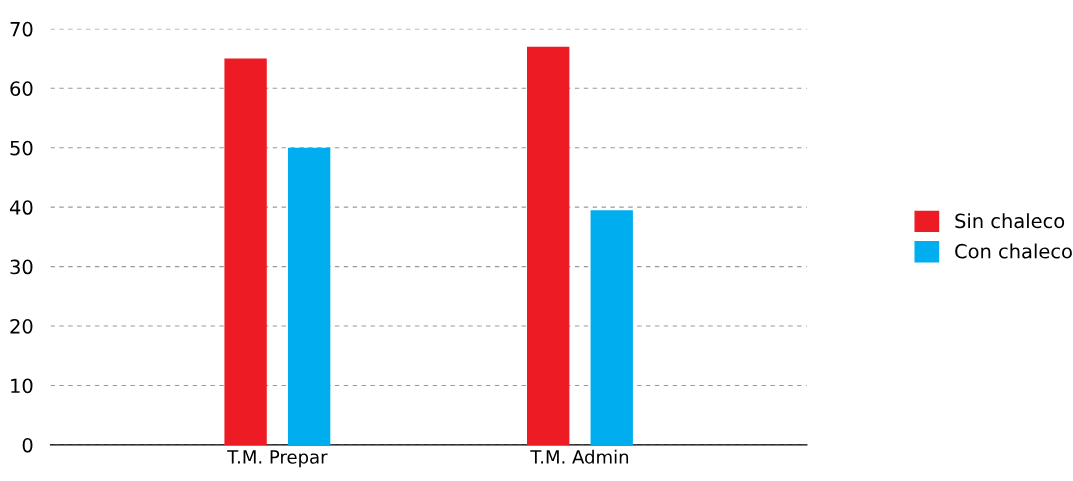 The image size is (1073, 481). Describe the element at coordinates (21, 148) in the screenshot. I see `y-tick-label: 50` at that location.